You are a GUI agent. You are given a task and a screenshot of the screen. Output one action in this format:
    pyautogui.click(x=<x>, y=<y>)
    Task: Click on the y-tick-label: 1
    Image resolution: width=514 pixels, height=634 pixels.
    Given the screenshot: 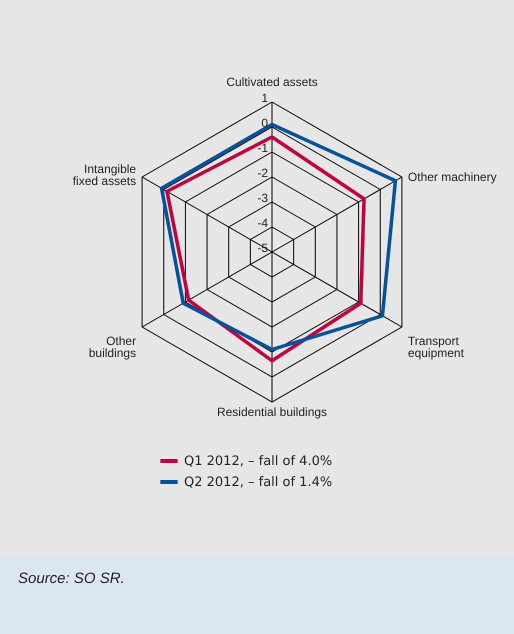 What is the action you would take?
    pyautogui.click(x=264, y=98)
    